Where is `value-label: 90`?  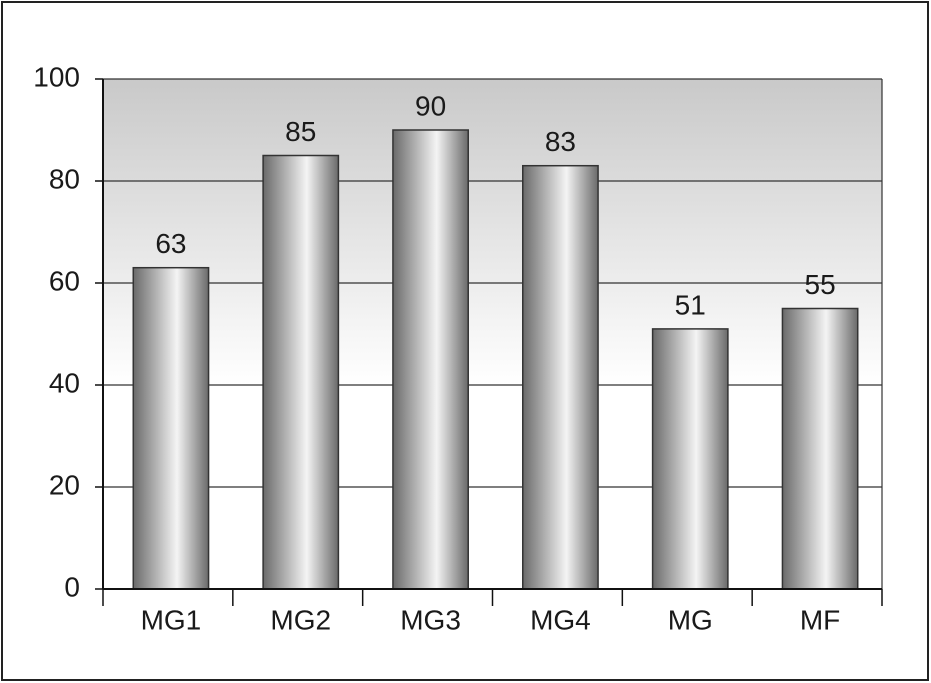 value-label: 90 is located at coordinates (430, 105).